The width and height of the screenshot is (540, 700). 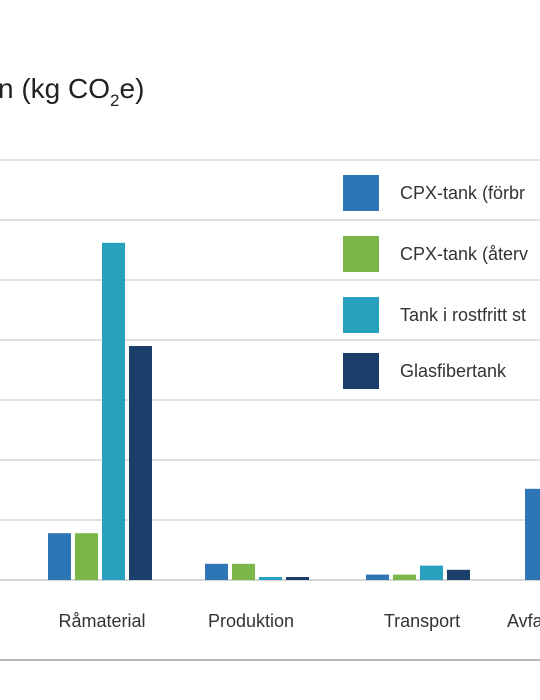 What do you see at coordinates (463, 315) in the screenshot?
I see `legend-label: Tank i rostfritt st` at bounding box center [463, 315].